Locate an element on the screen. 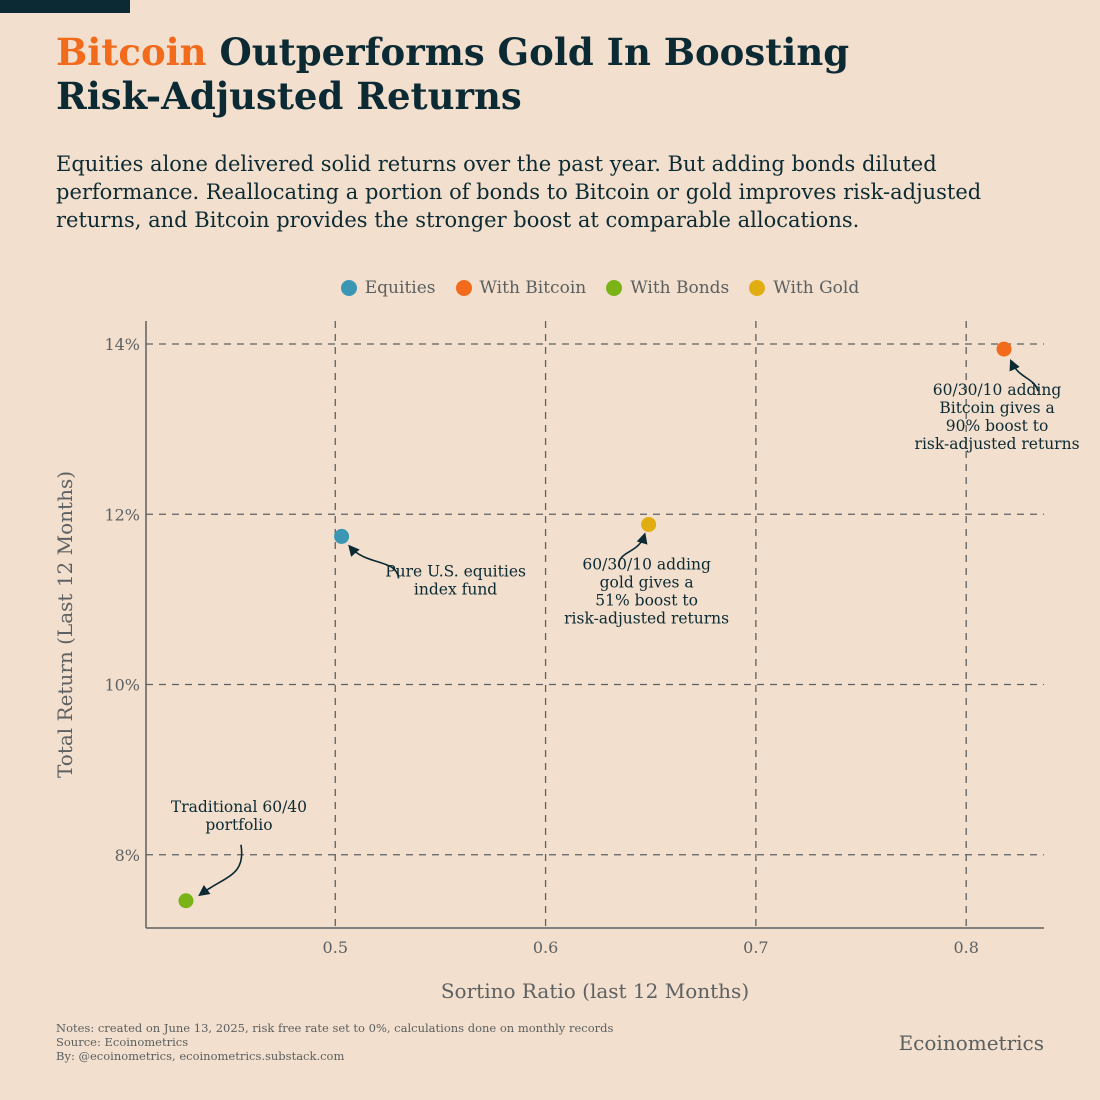 This screenshot has width=1100, height=1100. x-axis-label: Sortino Ratio (last 12 Months) is located at coordinates (595, 991).